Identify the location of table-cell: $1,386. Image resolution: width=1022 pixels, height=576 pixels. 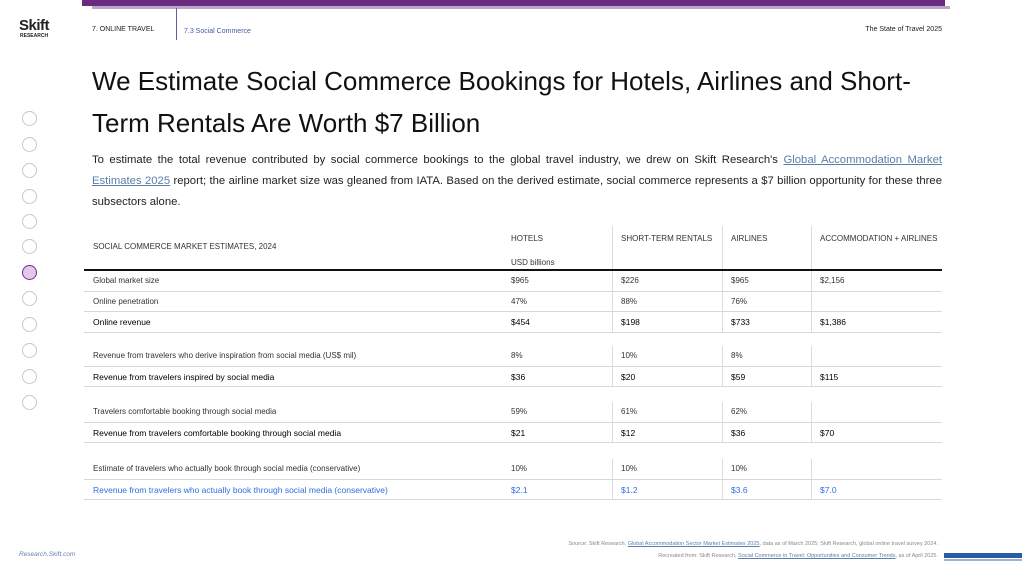
(833, 322).